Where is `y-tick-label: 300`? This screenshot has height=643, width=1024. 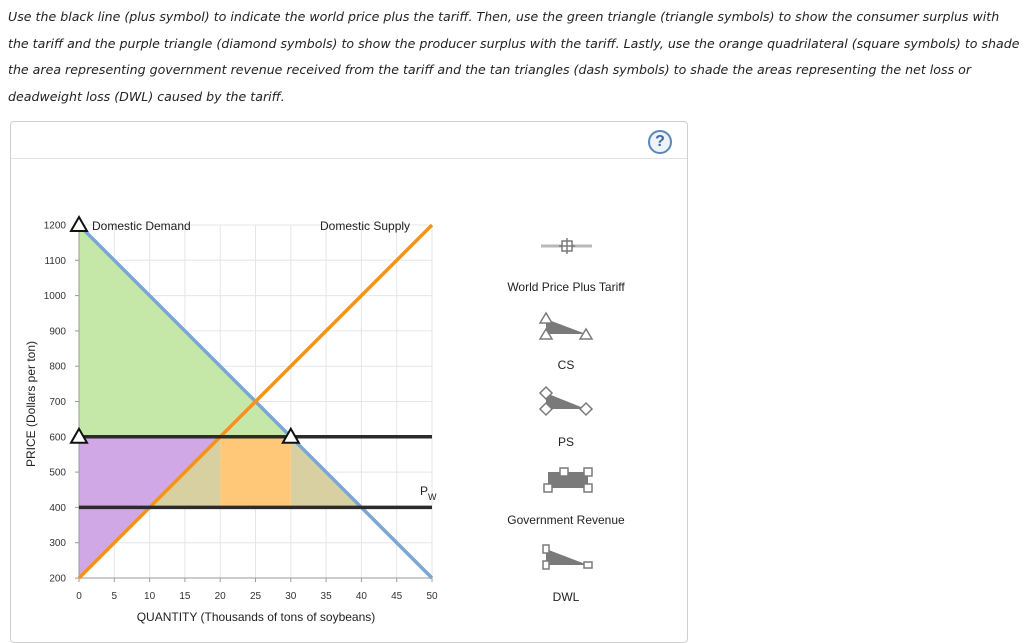
y-tick-label: 300 is located at coordinates (57, 543).